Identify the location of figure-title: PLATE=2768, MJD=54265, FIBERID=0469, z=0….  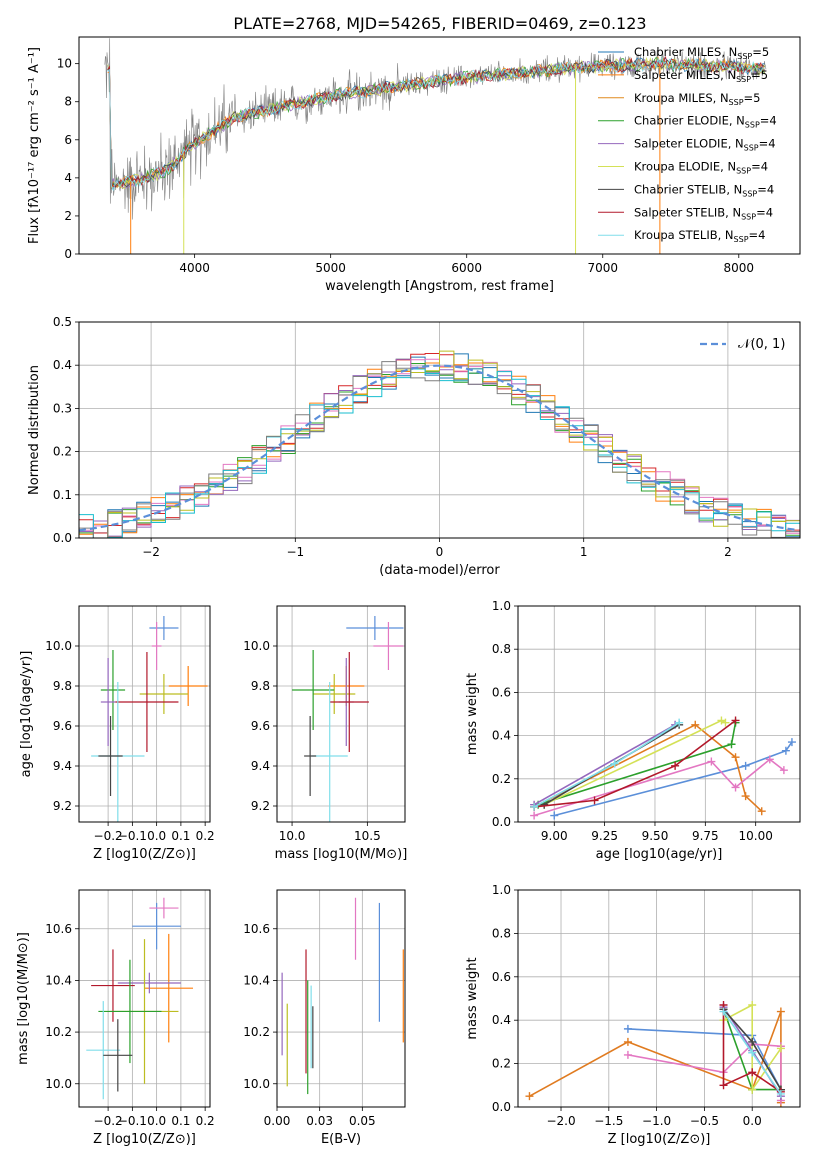
(439, 23).